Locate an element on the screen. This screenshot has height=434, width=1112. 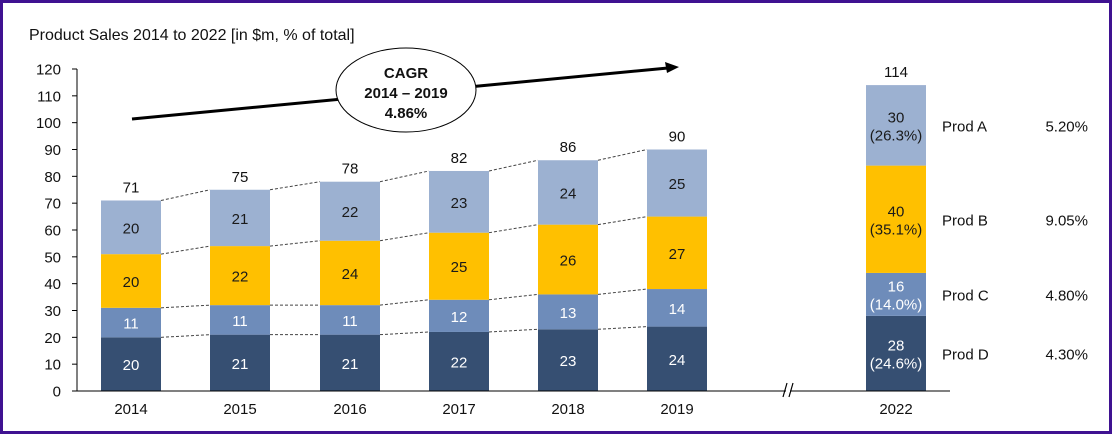
data-label: 21 is located at coordinates (350, 364).